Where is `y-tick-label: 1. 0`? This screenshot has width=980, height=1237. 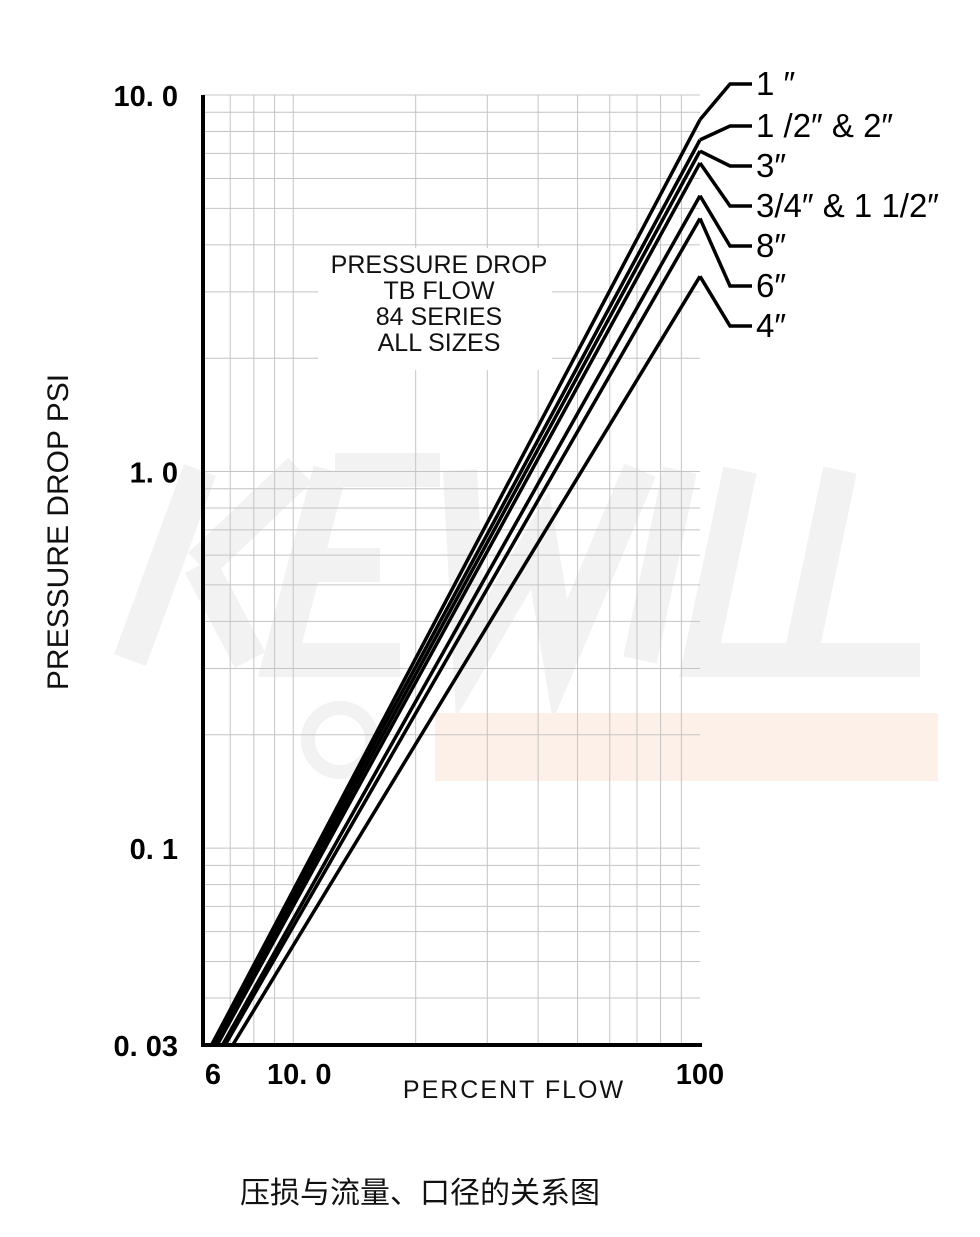
y-tick-label: 1. 0 is located at coordinates (154, 474).